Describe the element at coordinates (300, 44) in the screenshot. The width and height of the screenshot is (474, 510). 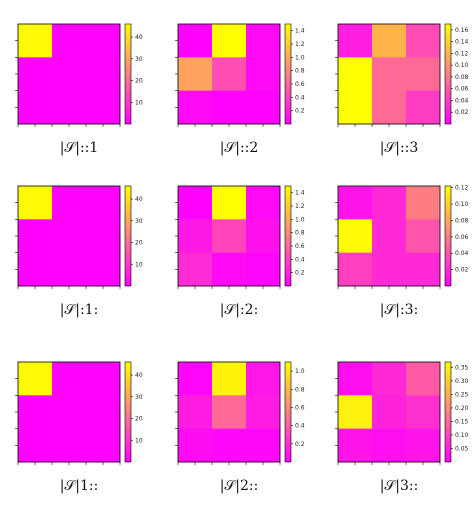
I see `colorbar-tick-label: 1.2` at that location.